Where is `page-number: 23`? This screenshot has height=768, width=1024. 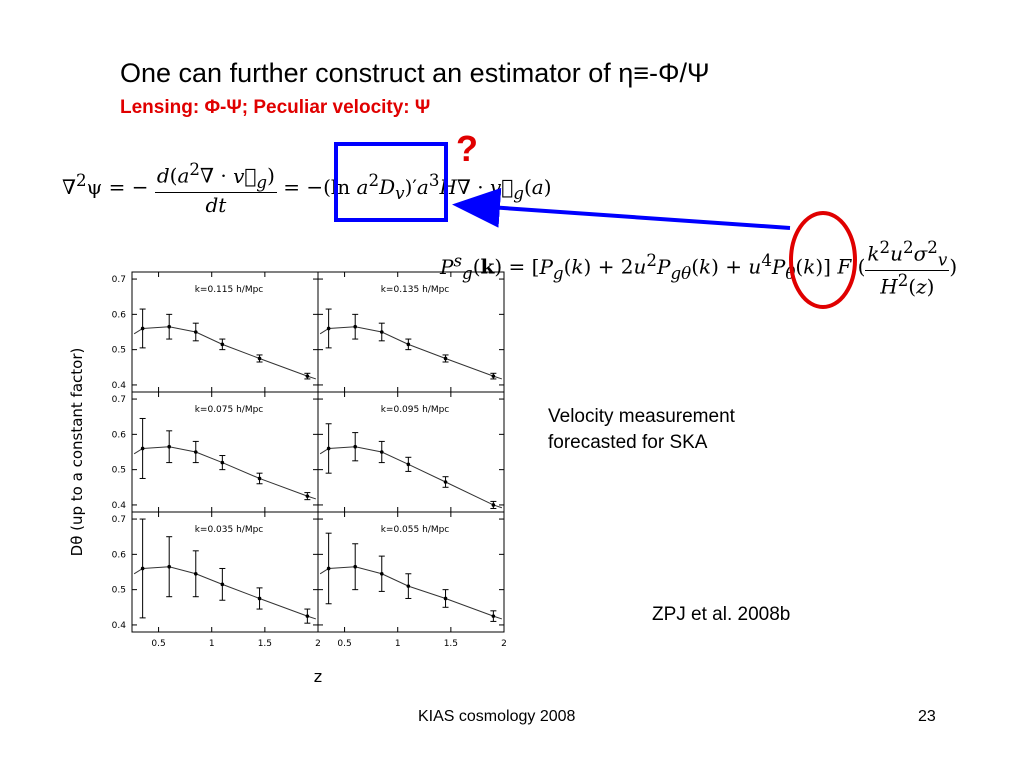 page-number: 23 is located at coordinates (927, 716).